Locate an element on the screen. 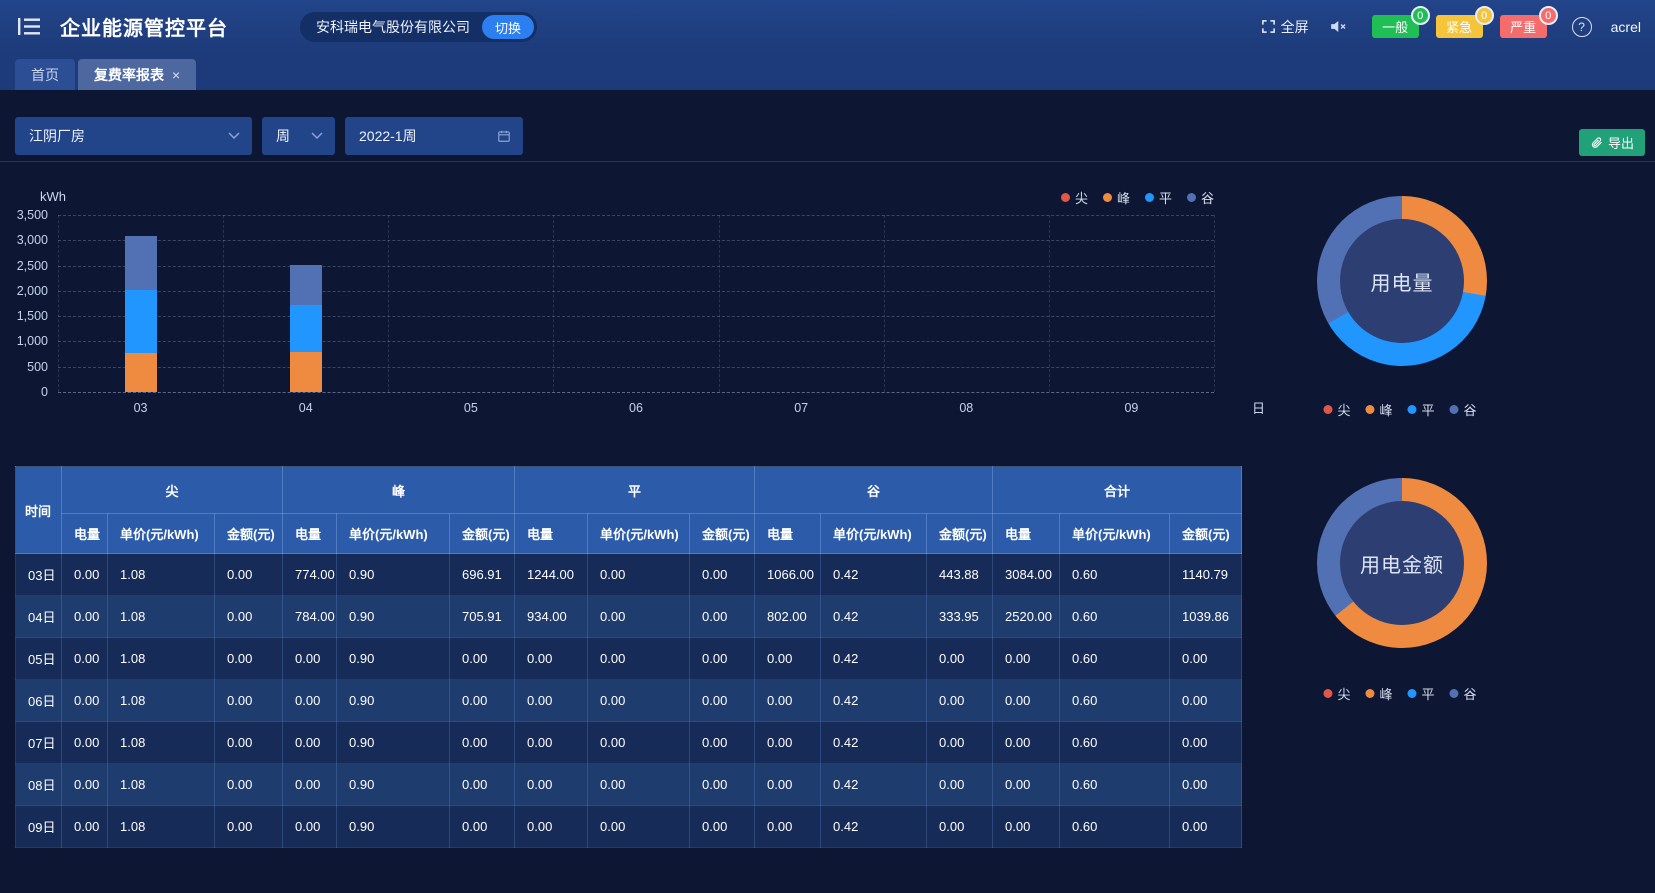 The image size is (1655, 893). donut-cost: 用电金额 is located at coordinates (1402, 563).